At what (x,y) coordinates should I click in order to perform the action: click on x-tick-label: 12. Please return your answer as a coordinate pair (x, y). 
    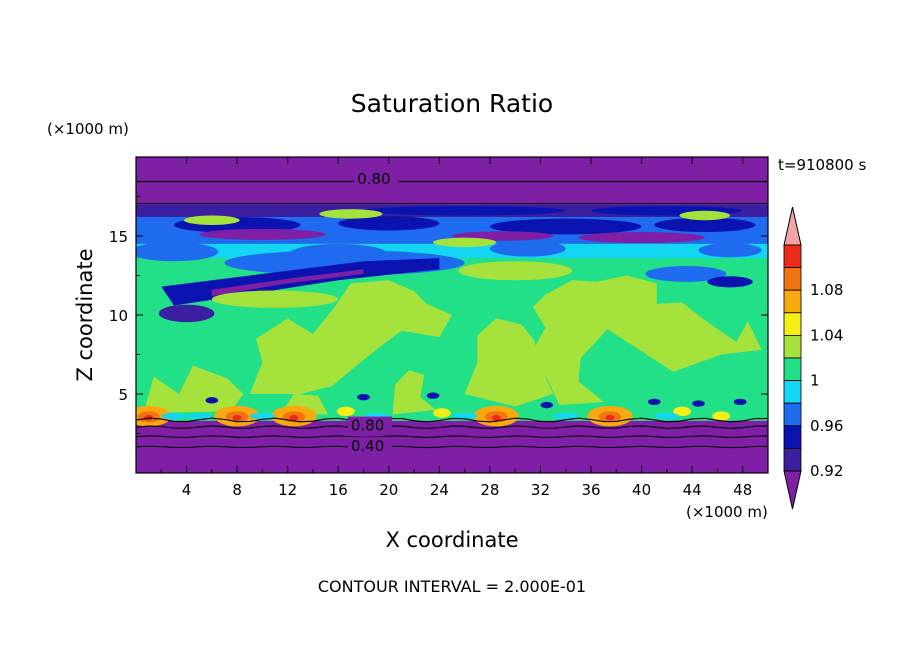
    Looking at the image, I should click on (287, 490).